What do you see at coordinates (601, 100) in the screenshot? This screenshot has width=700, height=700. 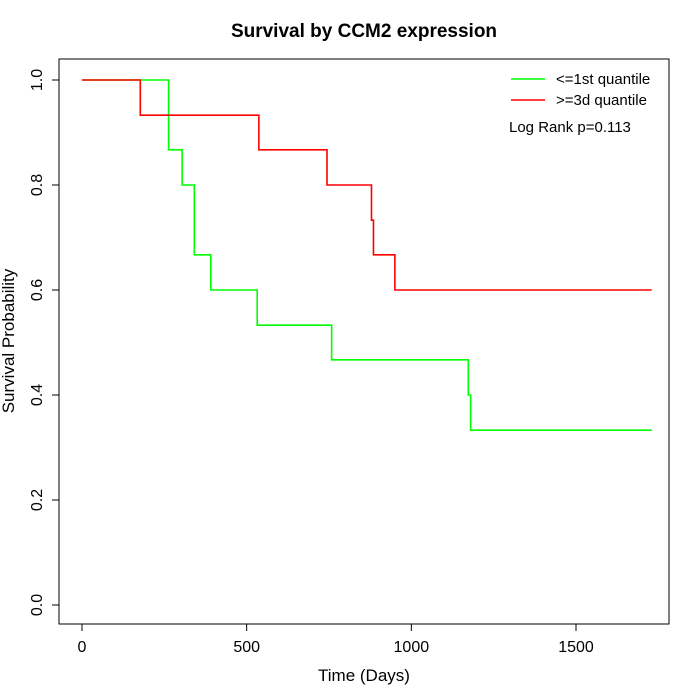 I see `legend-label: >=3d quantile` at bounding box center [601, 100].